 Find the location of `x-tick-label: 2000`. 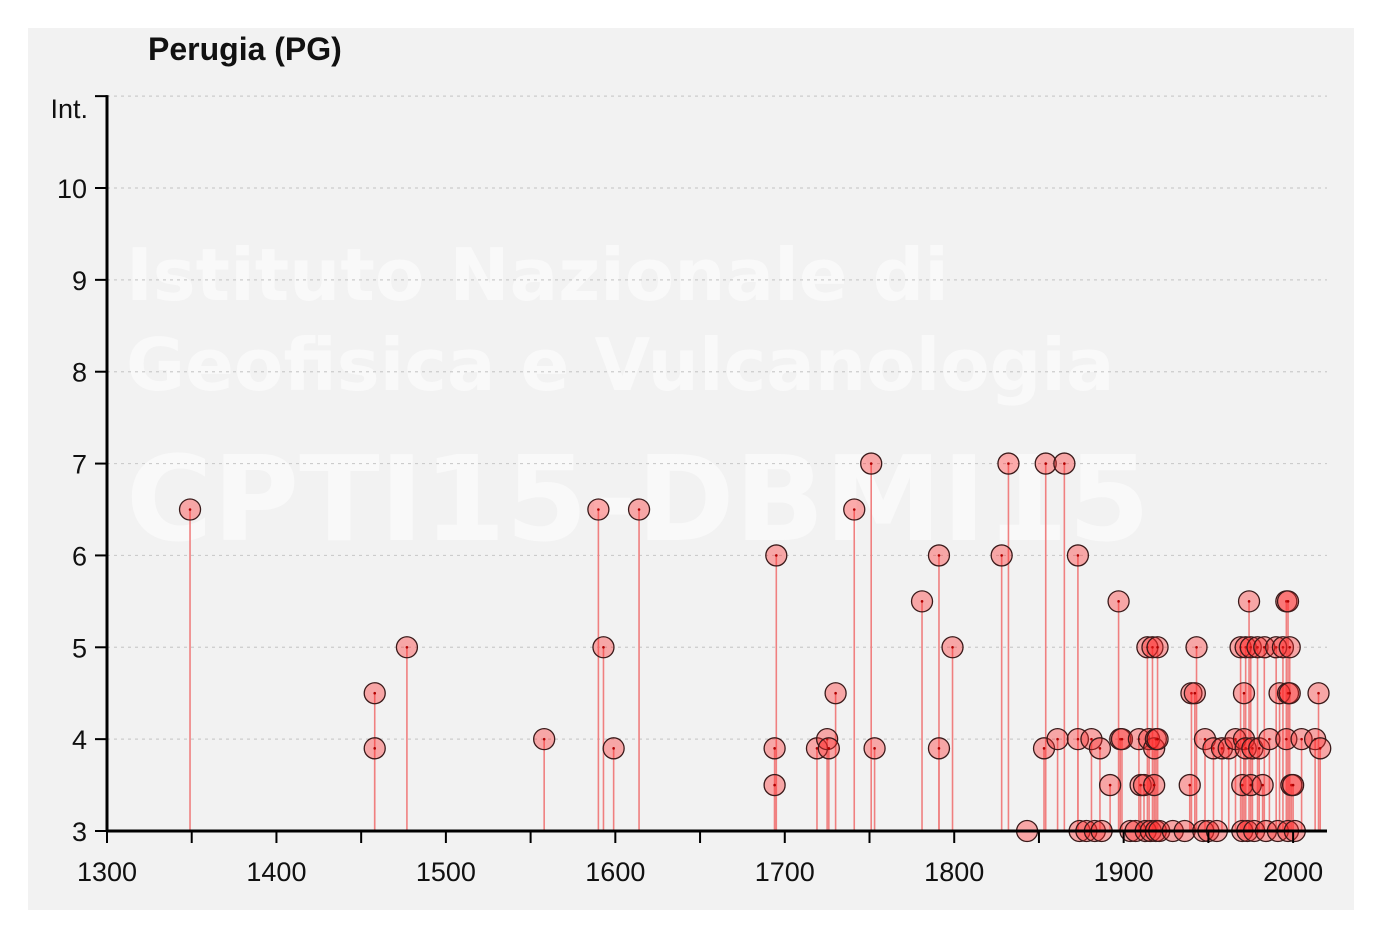

x-tick-label: 2000 is located at coordinates (1293, 872).